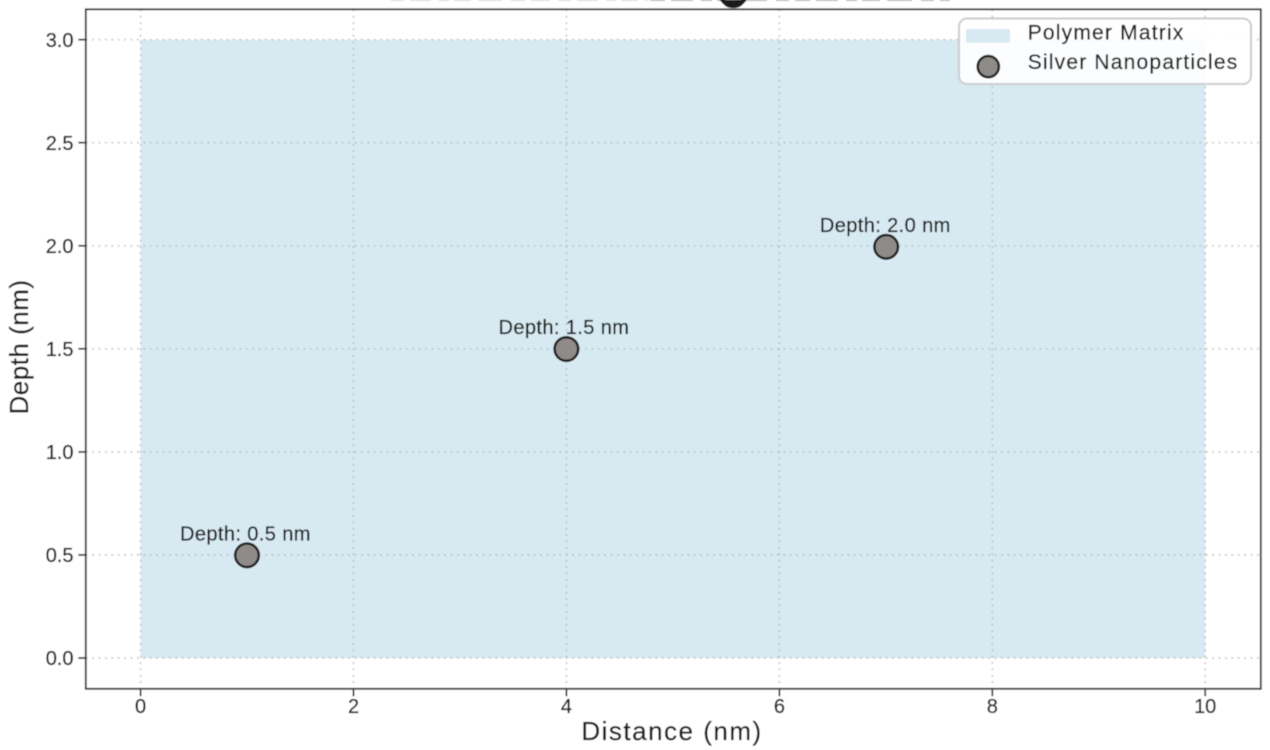 This screenshot has width=1270, height=750. What do you see at coordinates (60, 556) in the screenshot?
I see `svg-text: 0.5` at bounding box center [60, 556].